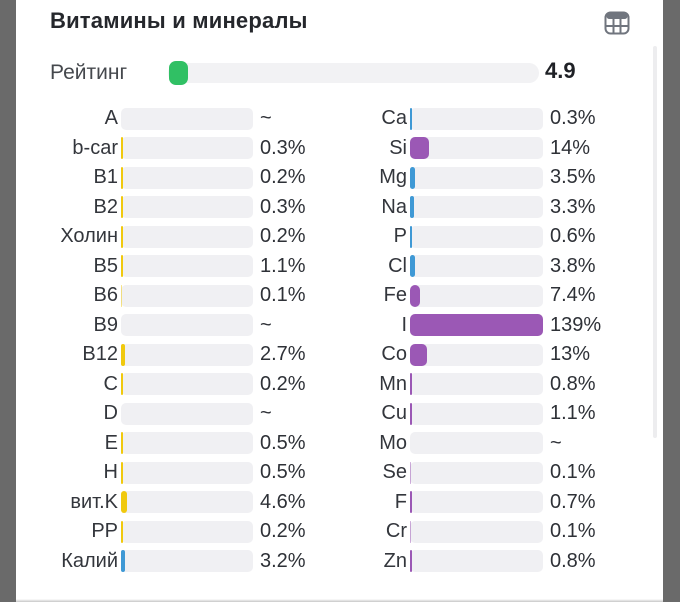 The height and width of the screenshot is (602, 680). I want to click on nutrient-row: Калий 3.2%, so click(176, 562).